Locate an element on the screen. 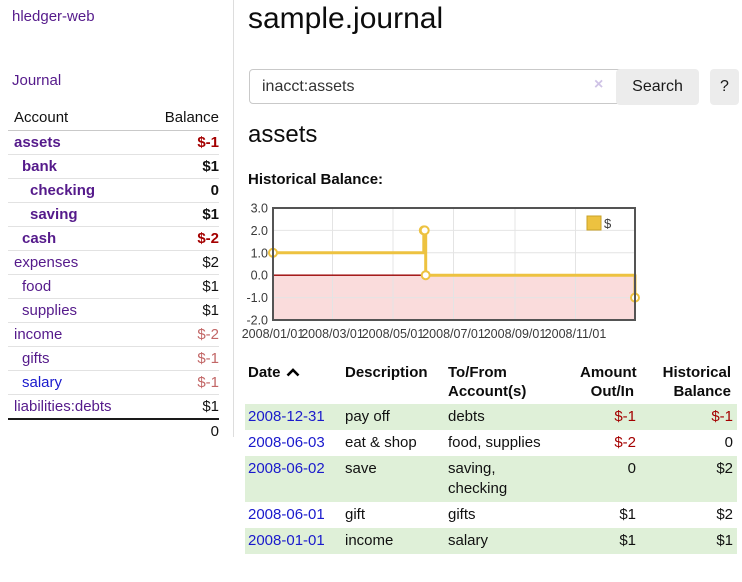 The image size is (742, 582). search-clear-icon: × is located at coordinates (599, 84).